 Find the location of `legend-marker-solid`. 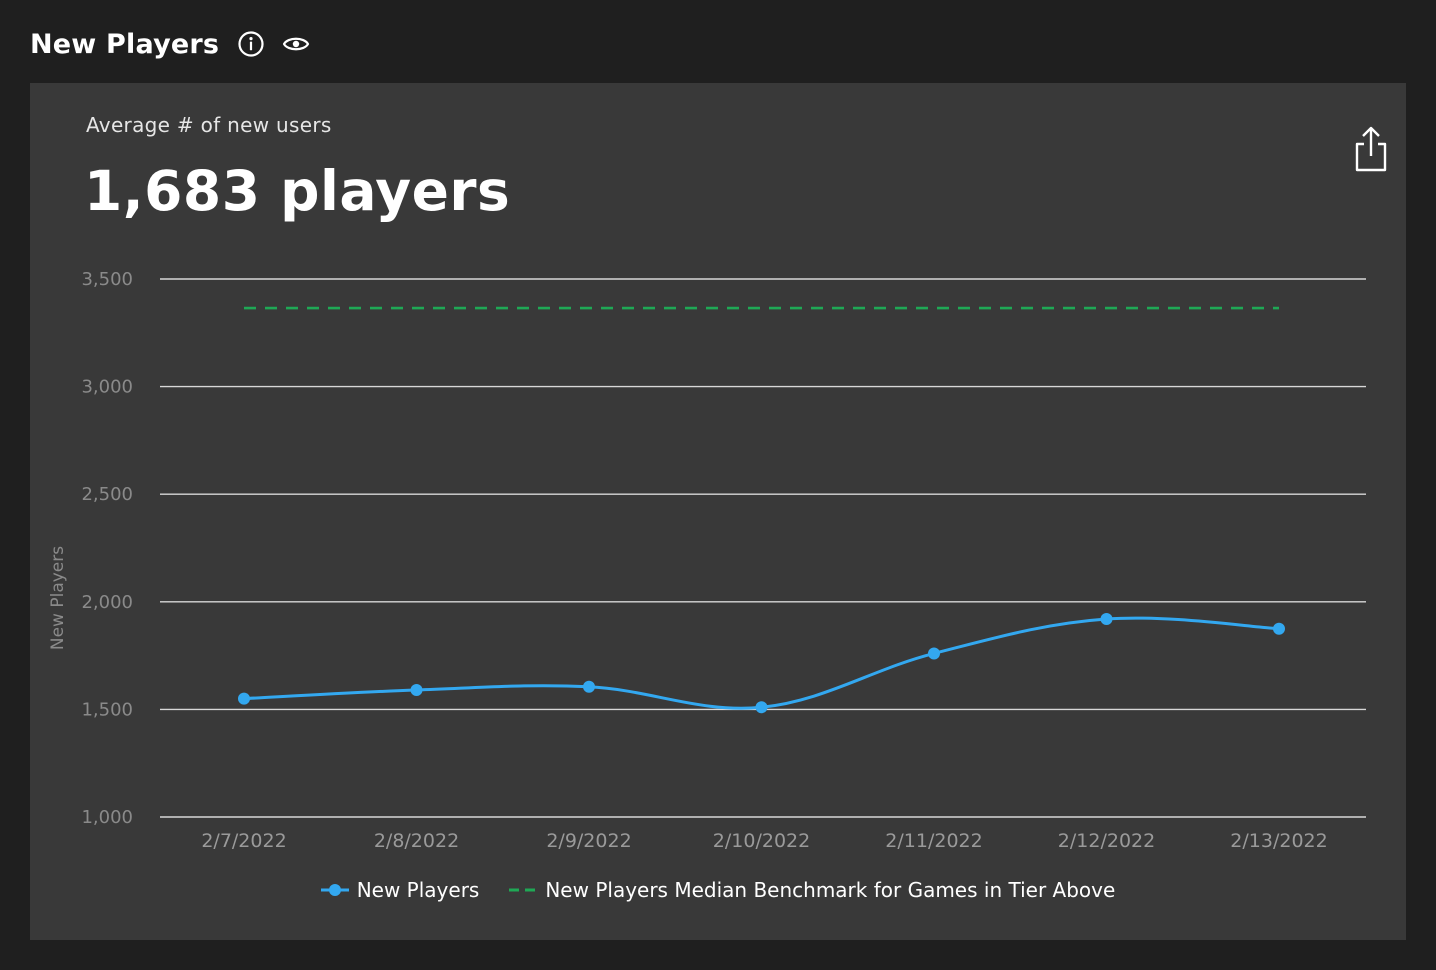

legend-marker-solid is located at coordinates (334, 890).